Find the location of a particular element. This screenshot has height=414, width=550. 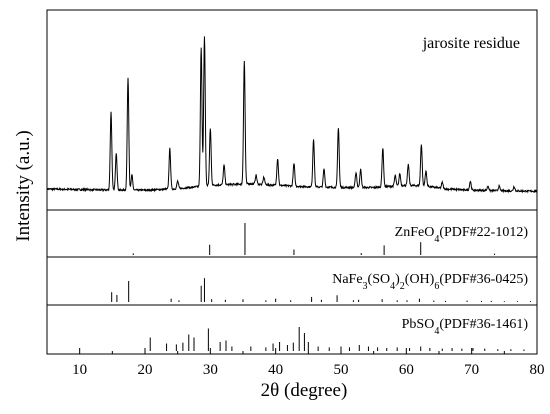

reference-label-1: ZnFeO4(PDF#22-1012) is located at coordinates (462, 235).